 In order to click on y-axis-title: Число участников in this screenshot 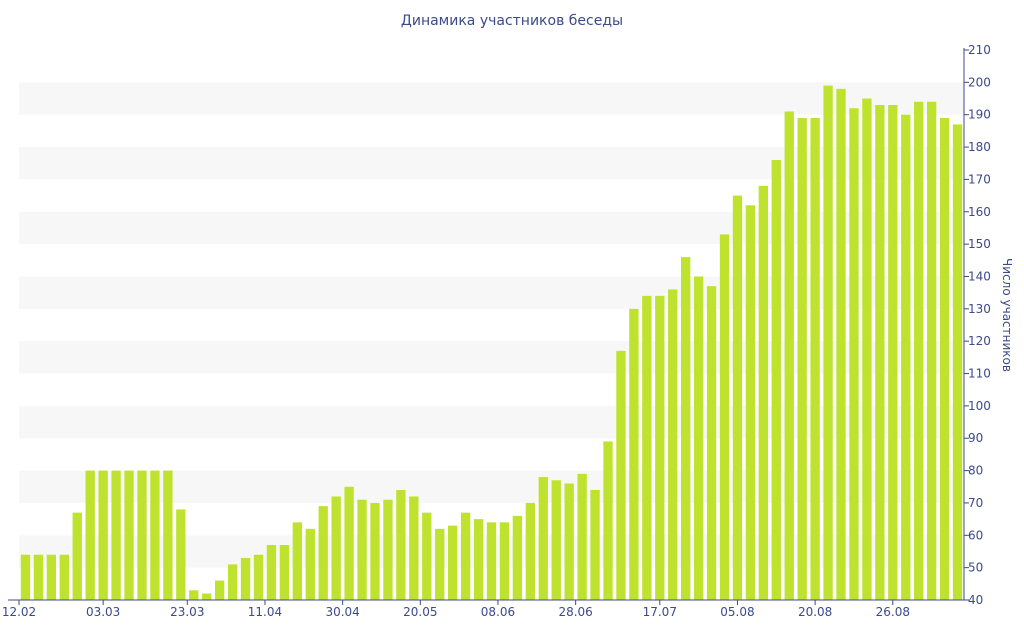, I will do `click(1007, 315)`.